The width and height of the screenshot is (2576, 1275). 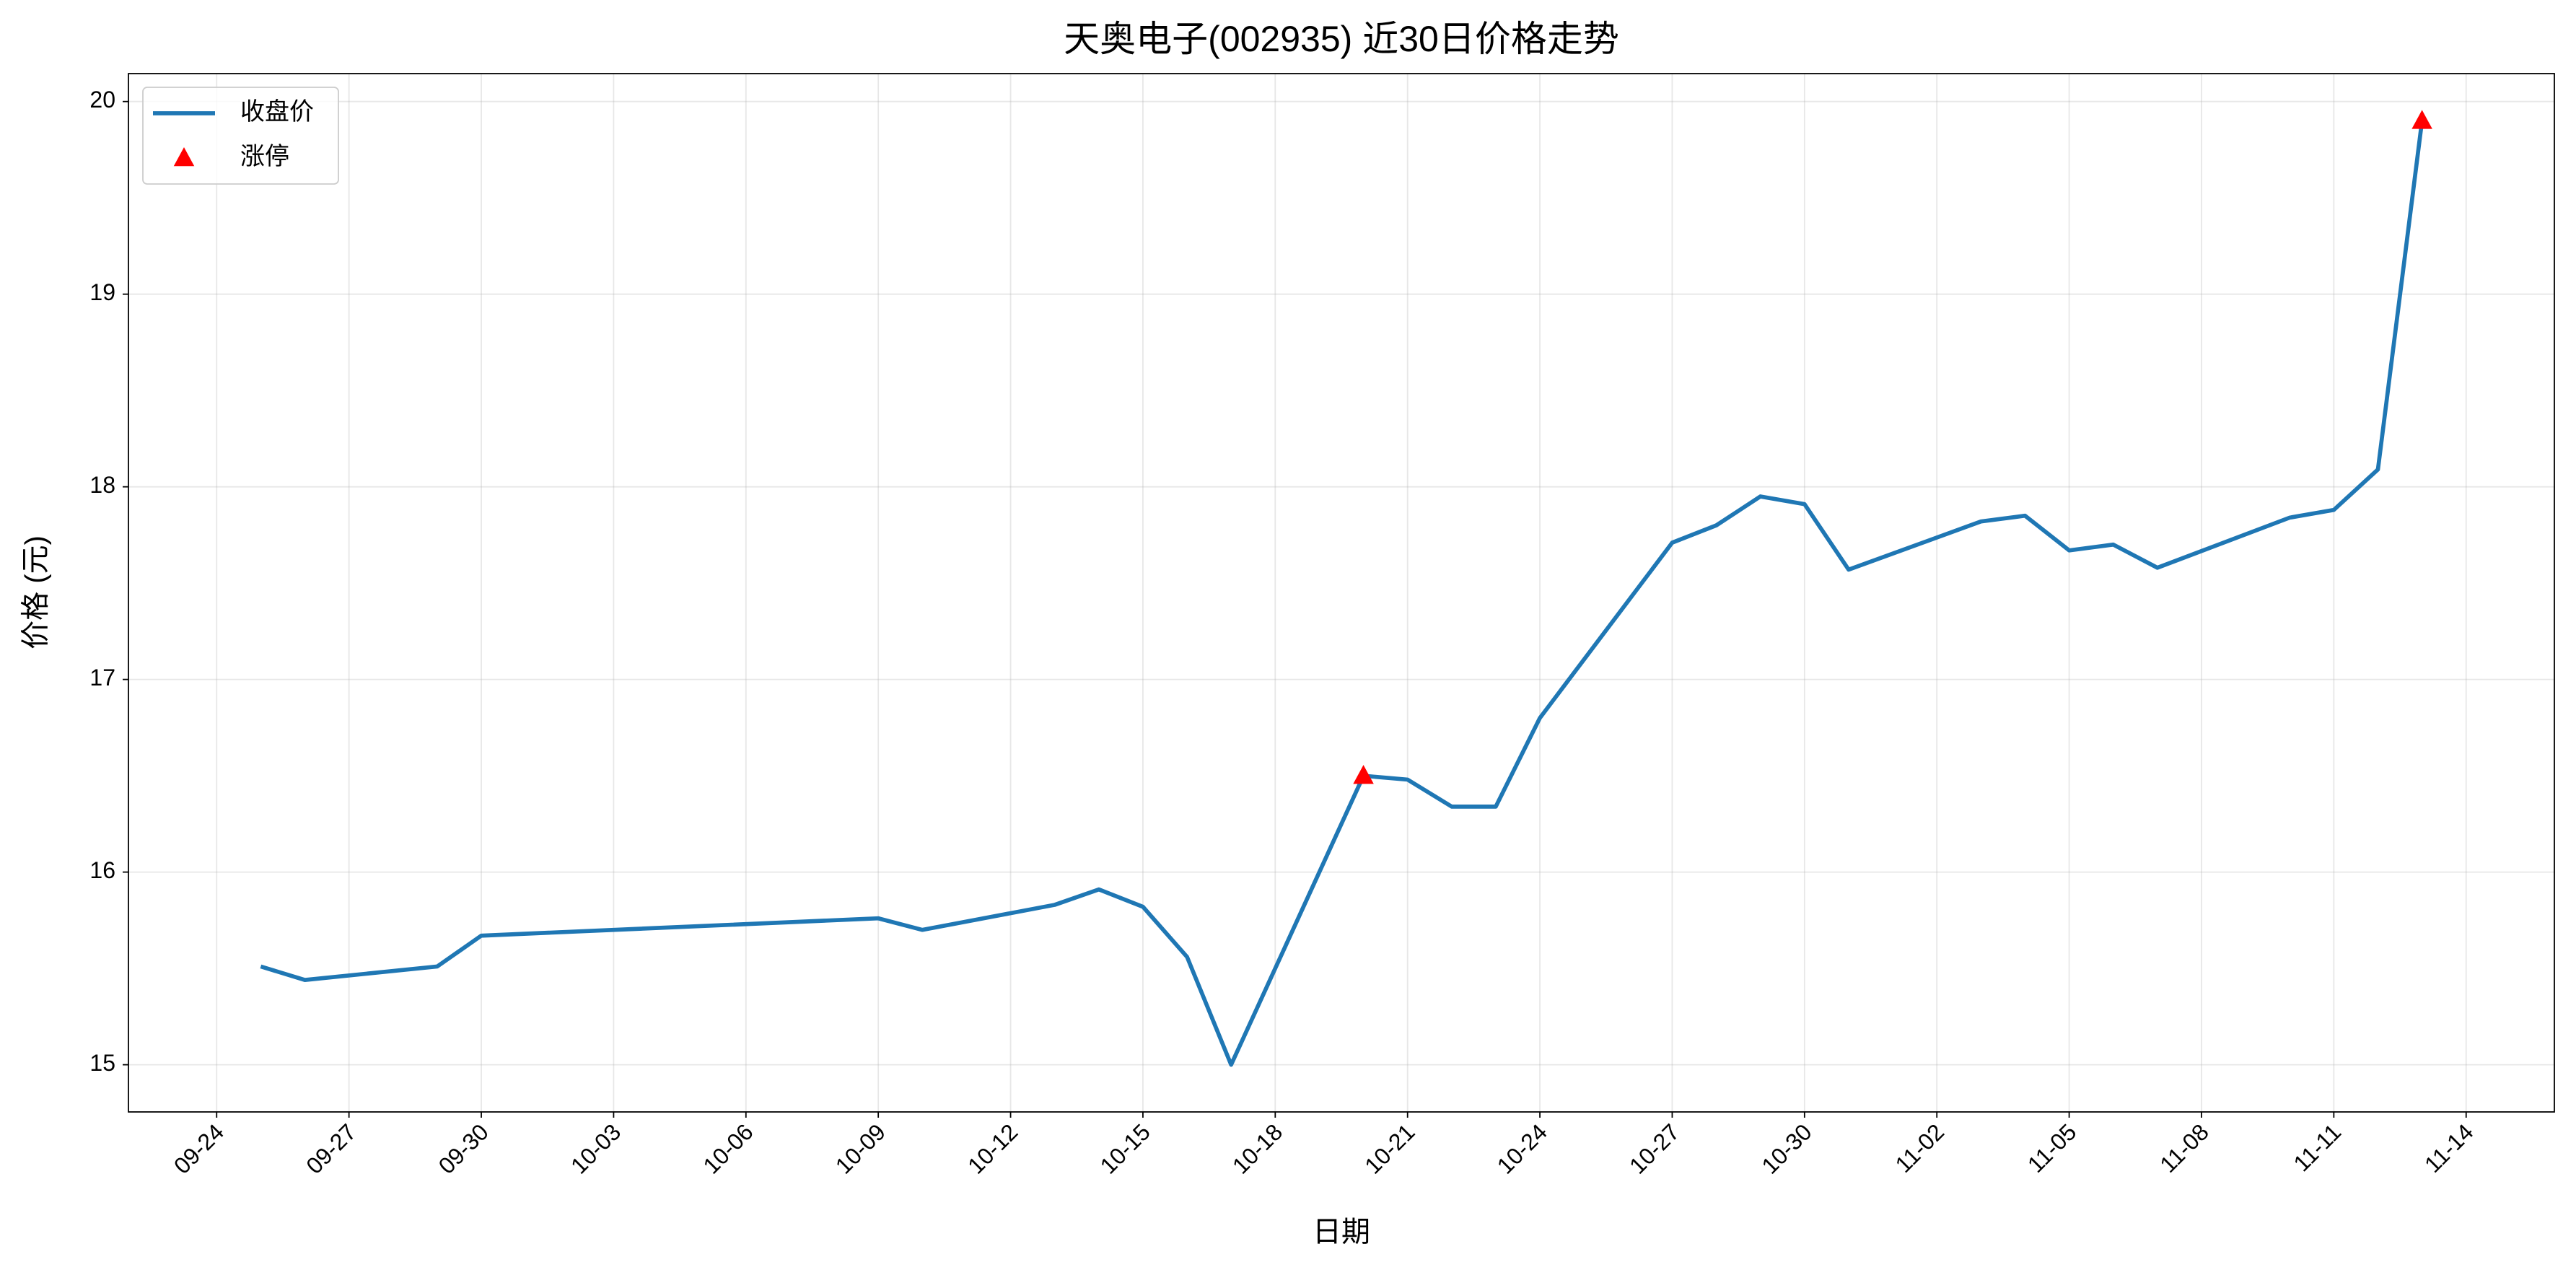 What do you see at coordinates (277, 112) in the screenshot?
I see `legend-label: 收盘价` at bounding box center [277, 112].